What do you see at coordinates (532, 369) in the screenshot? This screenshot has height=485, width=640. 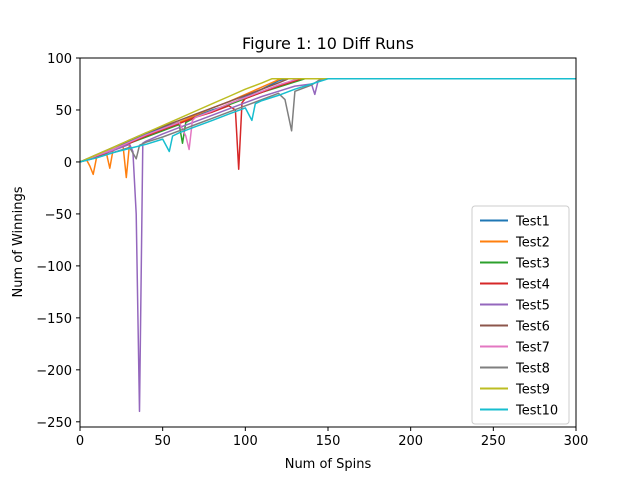 I see `legend-label-test8: Test8` at bounding box center [532, 369].